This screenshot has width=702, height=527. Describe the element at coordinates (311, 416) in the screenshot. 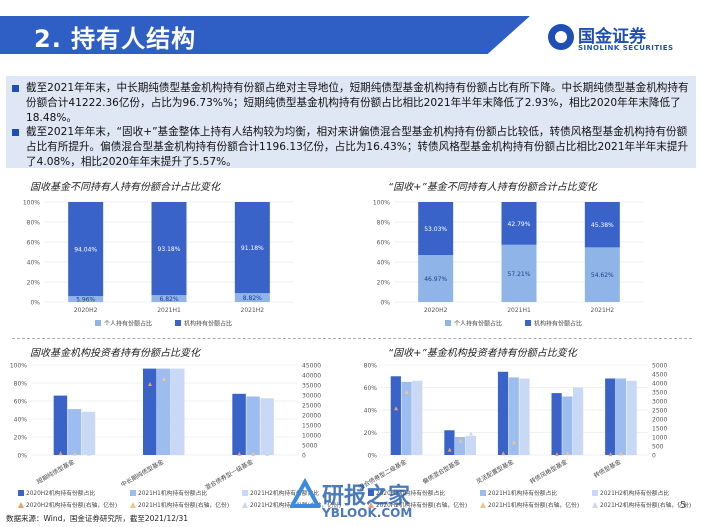

I see `y2-tick-label: 20000` at that location.